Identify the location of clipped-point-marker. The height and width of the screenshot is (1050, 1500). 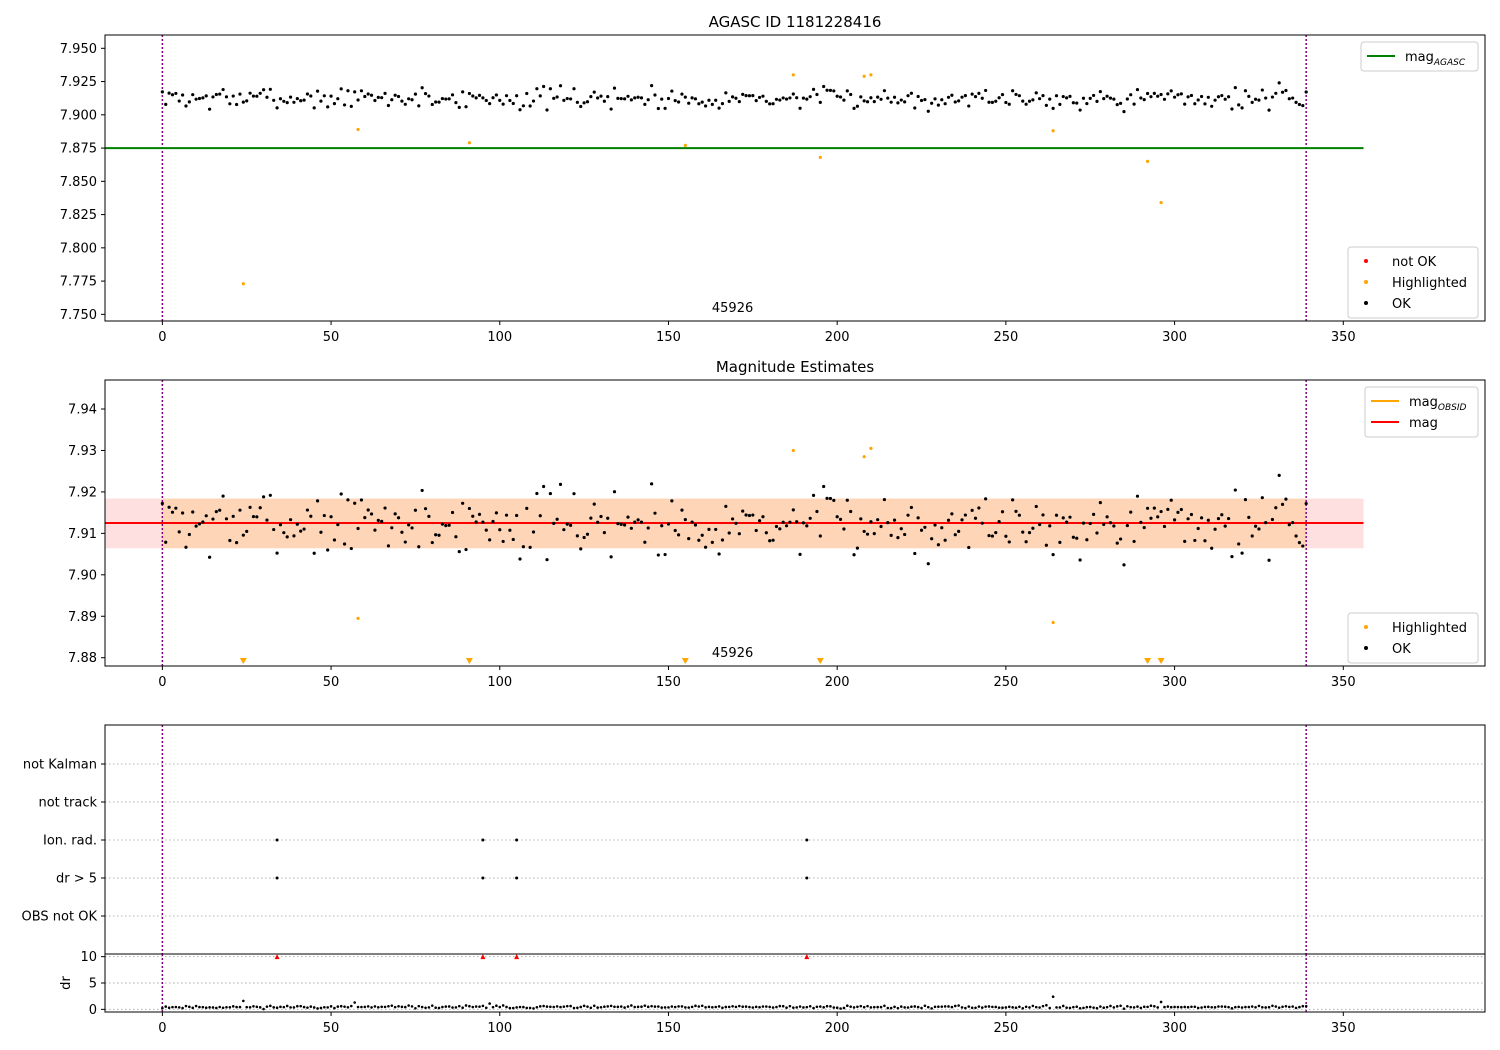
(277, 957).